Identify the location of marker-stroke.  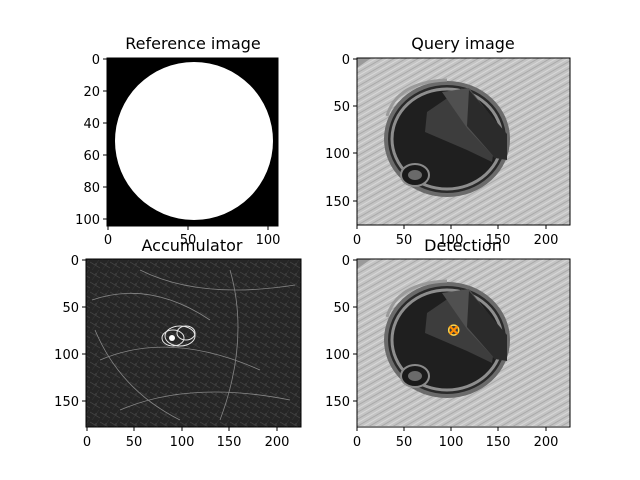
(453, 330).